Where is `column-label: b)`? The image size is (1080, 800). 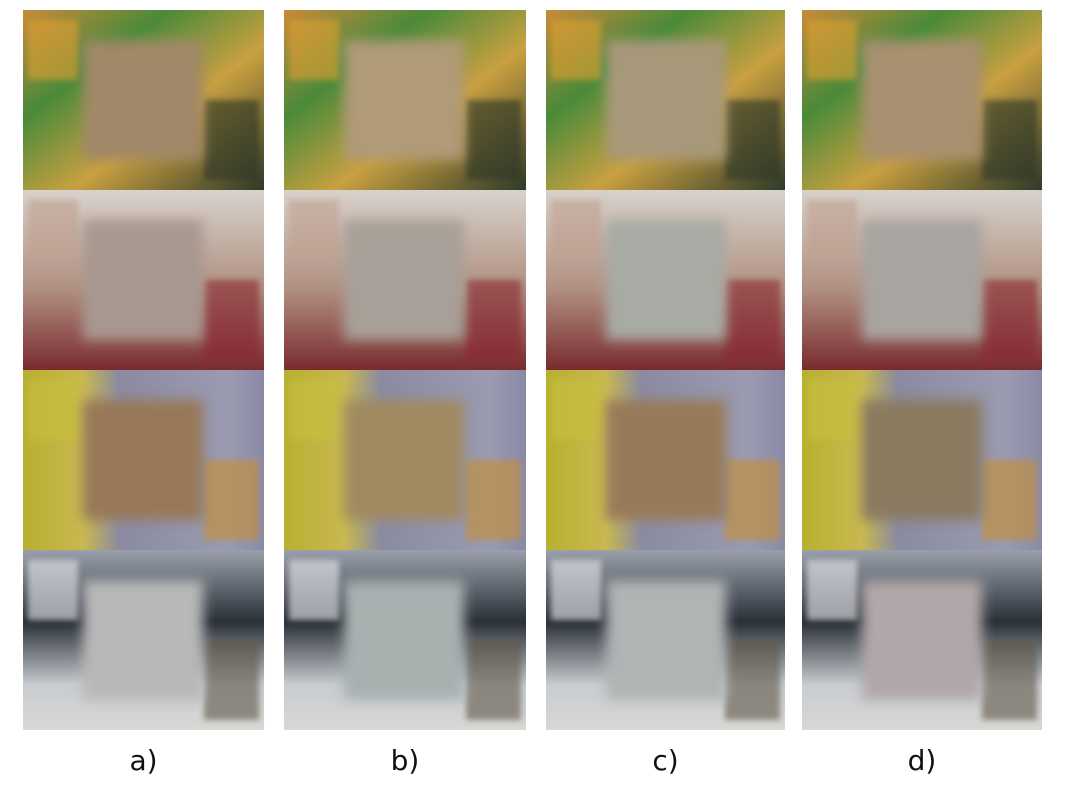
column-label: b) is located at coordinates (405, 760).